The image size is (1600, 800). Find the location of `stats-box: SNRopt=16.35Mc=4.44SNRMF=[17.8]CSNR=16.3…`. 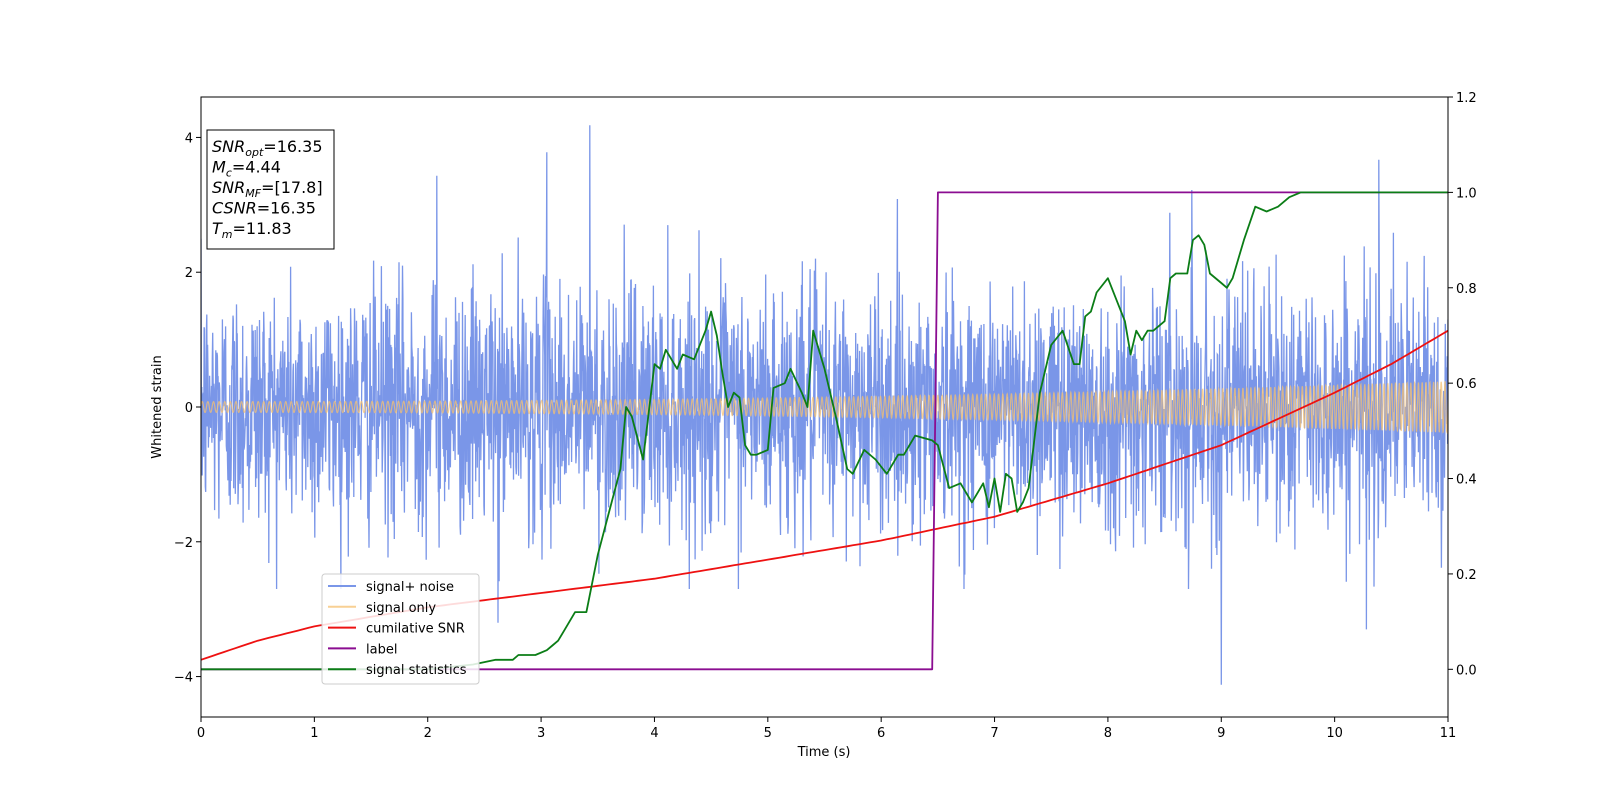

stats-box: SNRopt=16.35Mc=4.44SNRMF=[17.8]CSNR=16.3… is located at coordinates (270, 189).